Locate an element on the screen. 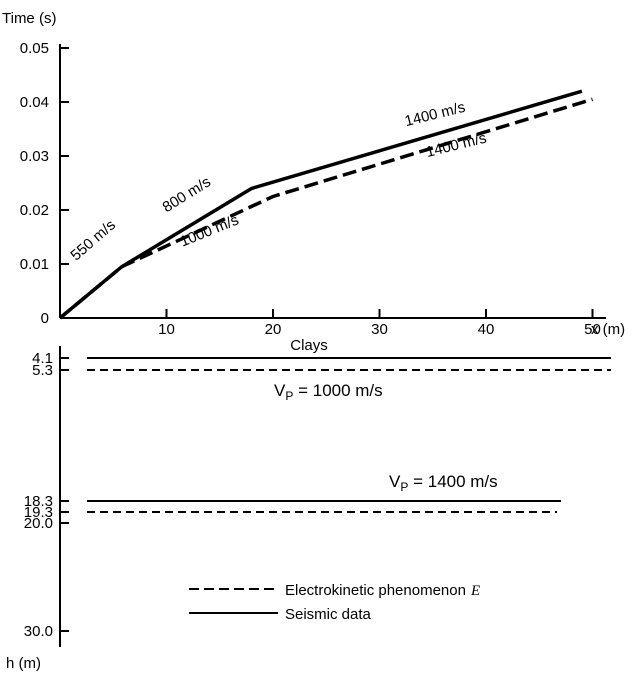  depth-tick-label: 30.0 is located at coordinates (38, 631).